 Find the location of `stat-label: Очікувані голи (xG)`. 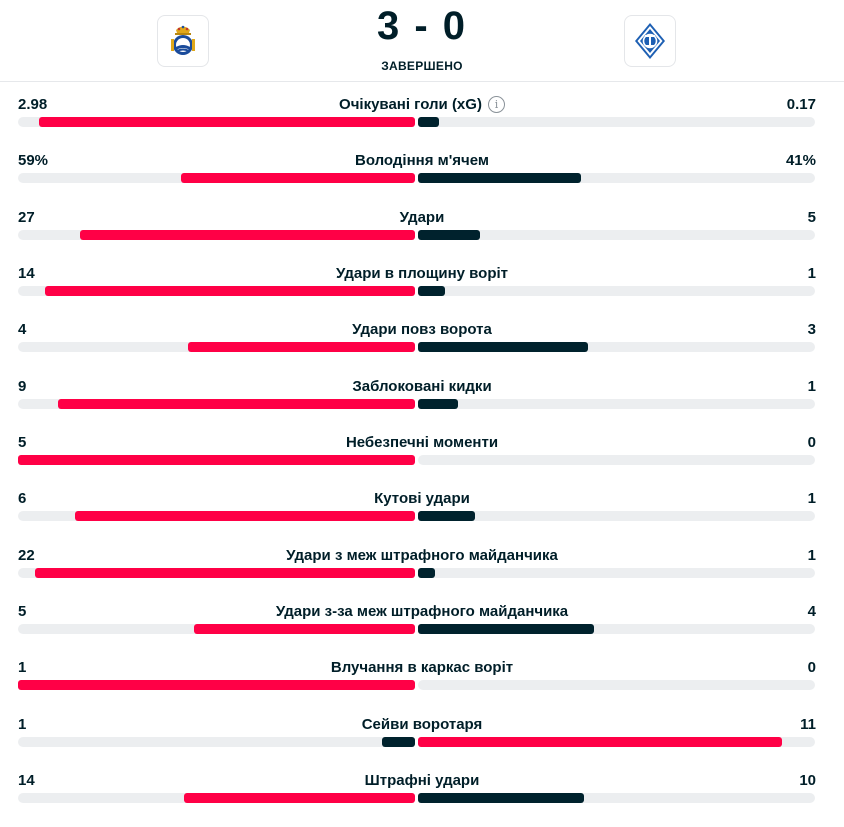

stat-label: Очікувані голи (xG) is located at coordinates (410, 104).